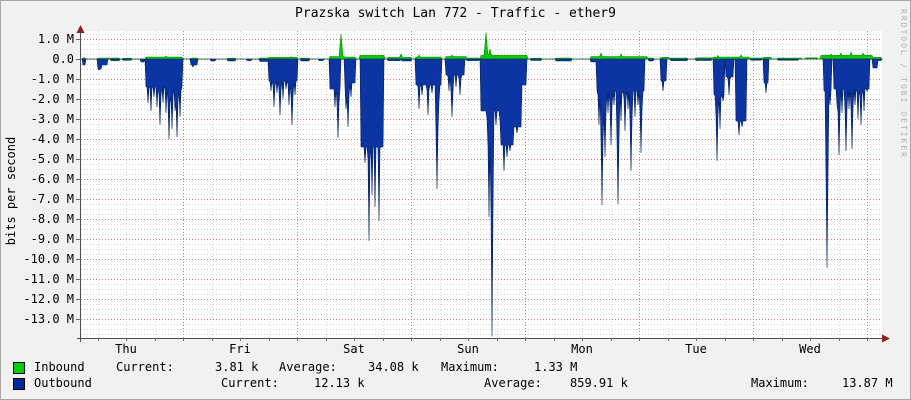 Image resolution: width=911 pixels, height=400 pixels. I want to click on y-tick-label: -13.0 M, so click(48, 319).